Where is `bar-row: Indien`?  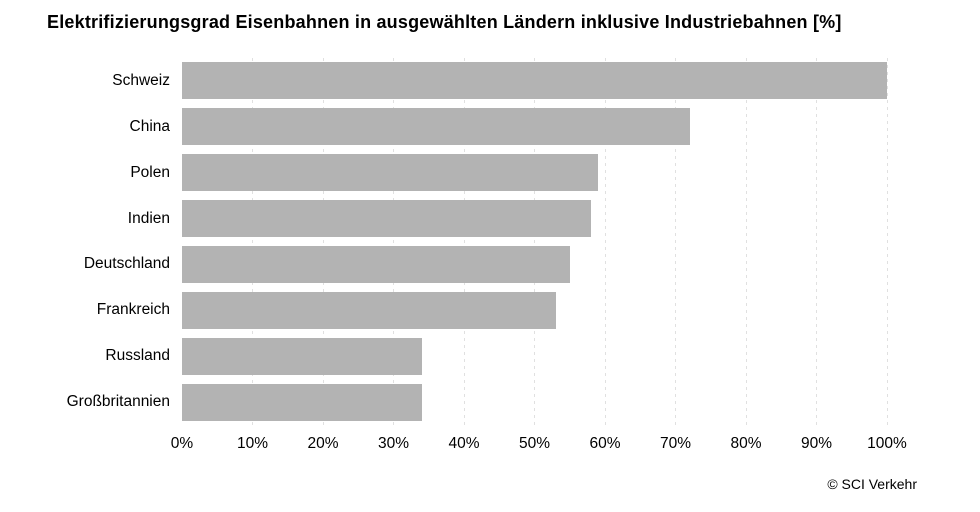
bar-row: Indien is located at coordinates (443, 219).